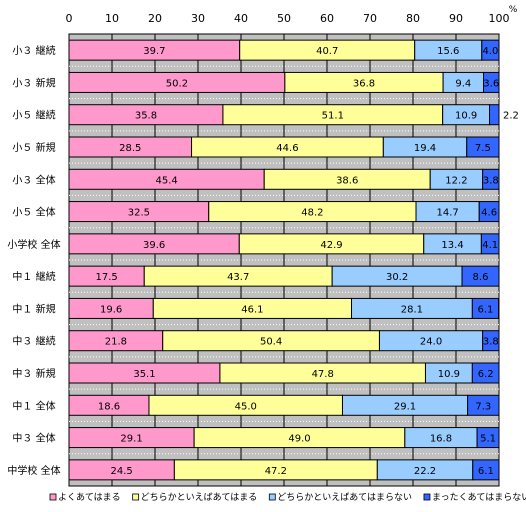 The height and width of the screenshot is (512, 526). What do you see at coordinates (33, 373) in the screenshot?
I see `category-label: 中３ 新規` at bounding box center [33, 373].